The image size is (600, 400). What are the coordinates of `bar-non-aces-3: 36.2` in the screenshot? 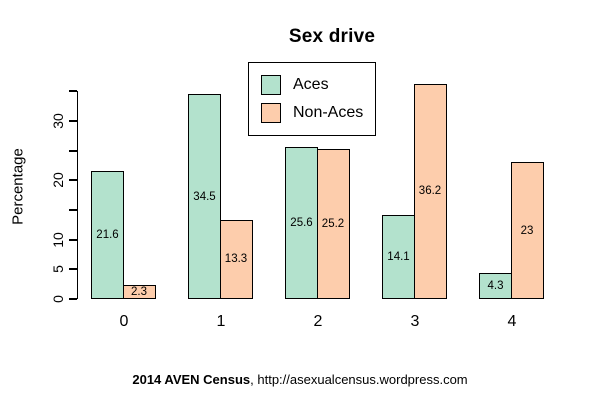 It's located at (430, 191).